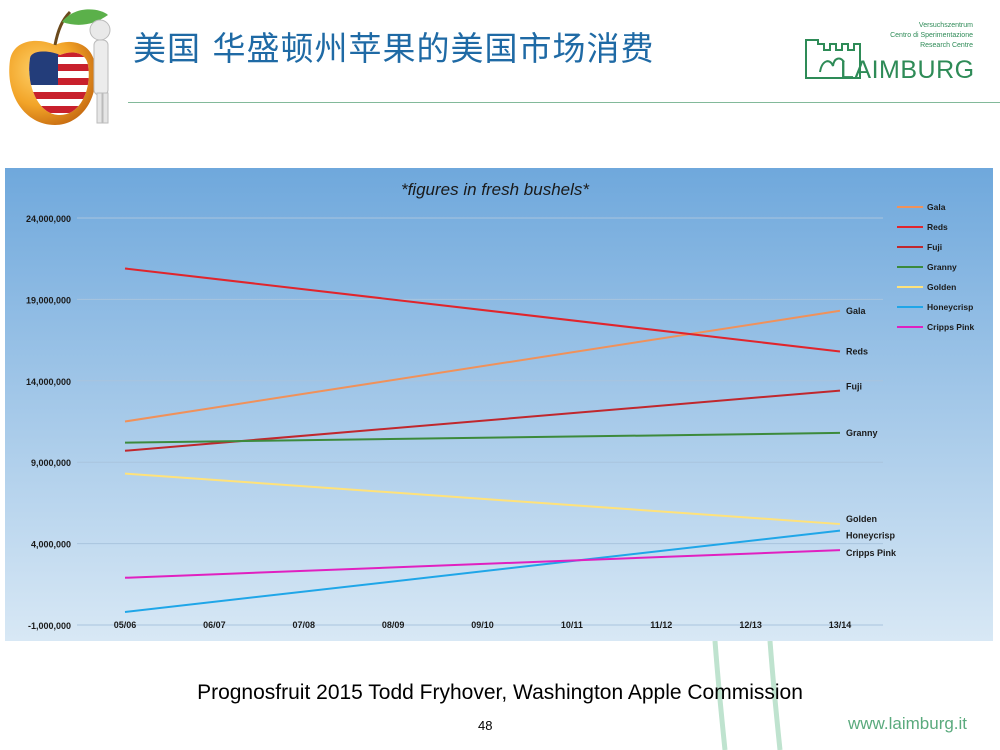 This screenshot has height=750, width=1000. Describe the element at coordinates (572, 625) in the screenshot. I see `x-tick-label: 10/11` at that location.